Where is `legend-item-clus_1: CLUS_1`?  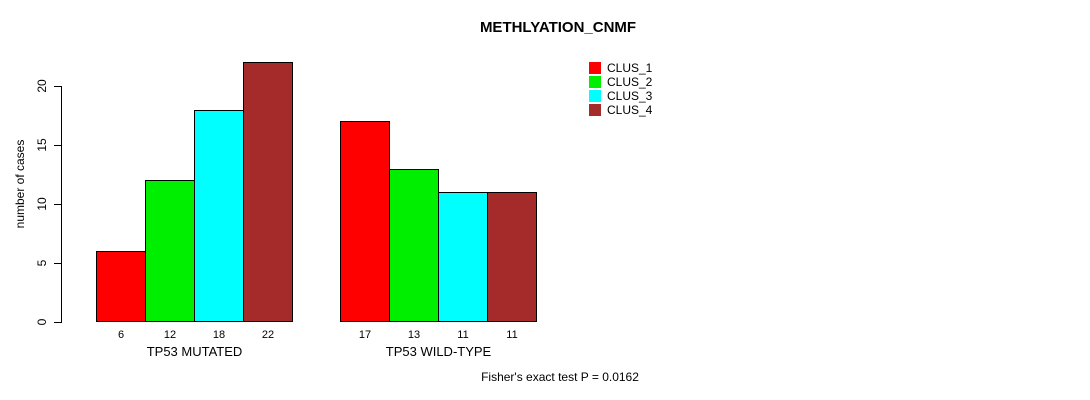 legend-item-clus_1: CLUS_1 is located at coordinates (620, 68).